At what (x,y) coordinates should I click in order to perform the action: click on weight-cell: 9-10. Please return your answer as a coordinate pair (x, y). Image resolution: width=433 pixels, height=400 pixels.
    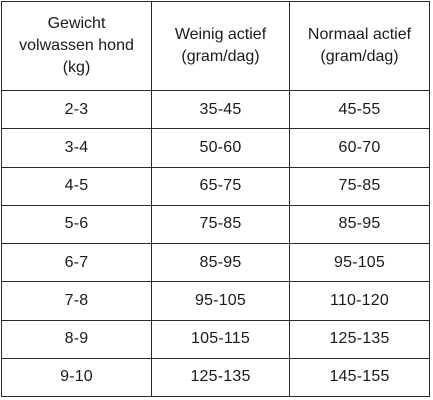
    Looking at the image, I should click on (76, 377).